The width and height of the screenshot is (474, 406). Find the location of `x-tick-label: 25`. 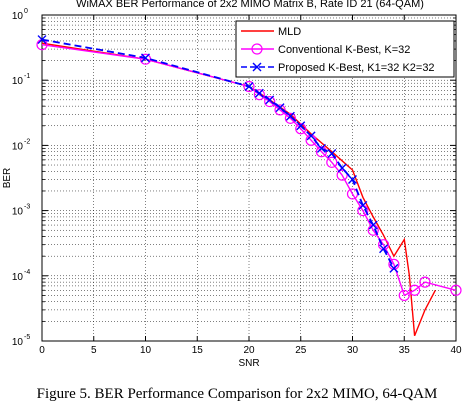

x-tick-label: 25 is located at coordinates (301, 350).